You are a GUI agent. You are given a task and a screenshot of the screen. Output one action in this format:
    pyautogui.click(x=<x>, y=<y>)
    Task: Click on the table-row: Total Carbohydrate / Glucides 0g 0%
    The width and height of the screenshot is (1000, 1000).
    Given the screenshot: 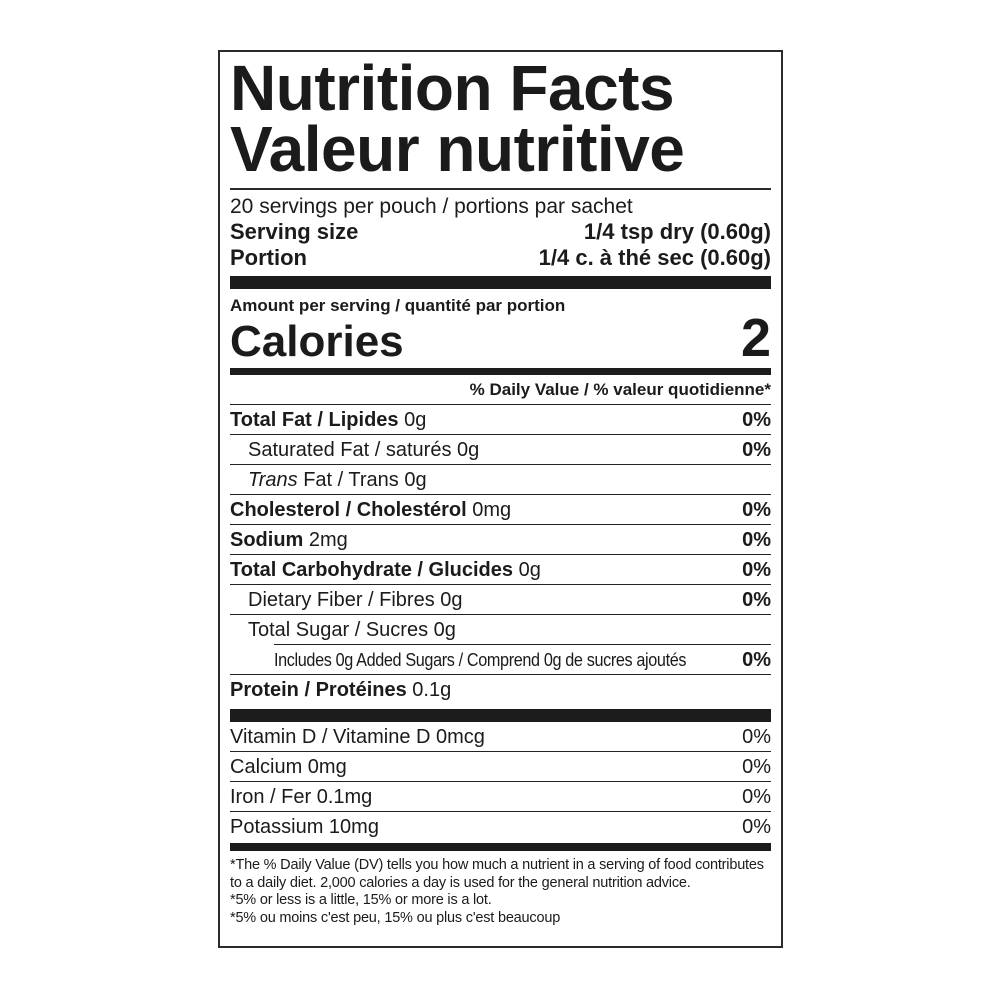 What is the action you would take?
    pyautogui.click(x=500, y=569)
    